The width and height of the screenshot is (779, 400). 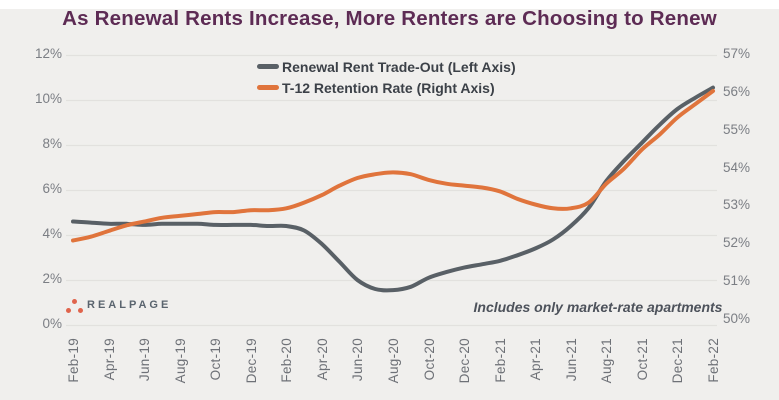 What do you see at coordinates (607, 361) in the screenshot?
I see `x-axis-tick-label: Aug-21` at bounding box center [607, 361].